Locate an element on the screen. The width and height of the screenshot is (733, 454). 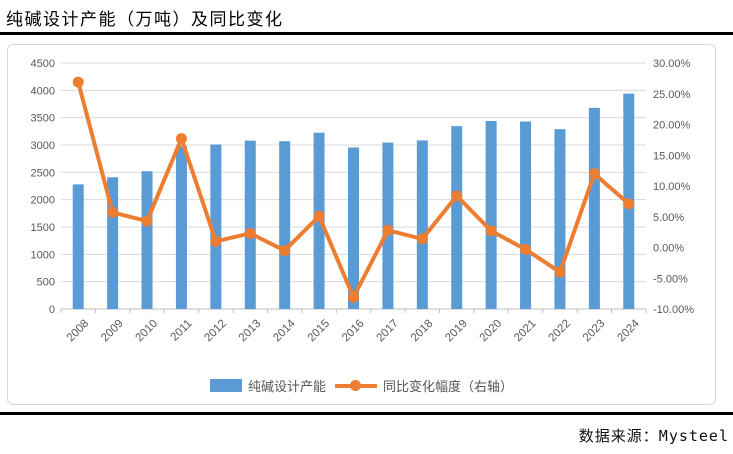
yoy-marker-2010 is located at coordinates (147, 221).